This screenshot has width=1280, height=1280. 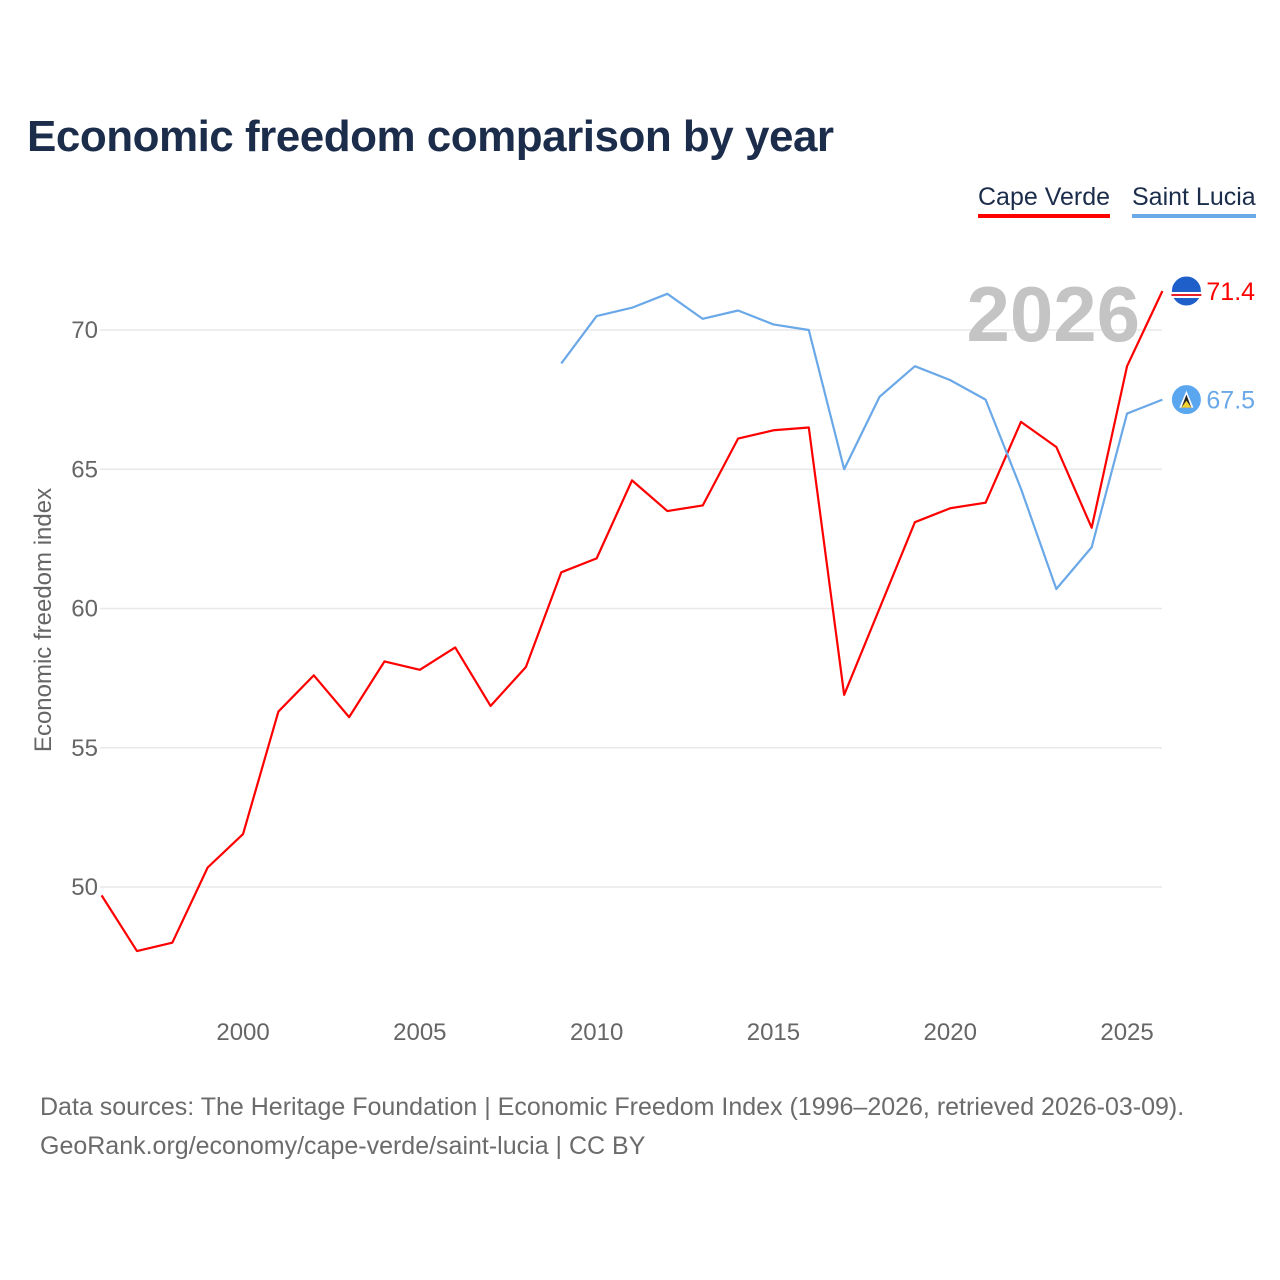 What do you see at coordinates (1194, 200) in the screenshot?
I see `legend-saint-lucia: Saint Lucia` at bounding box center [1194, 200].